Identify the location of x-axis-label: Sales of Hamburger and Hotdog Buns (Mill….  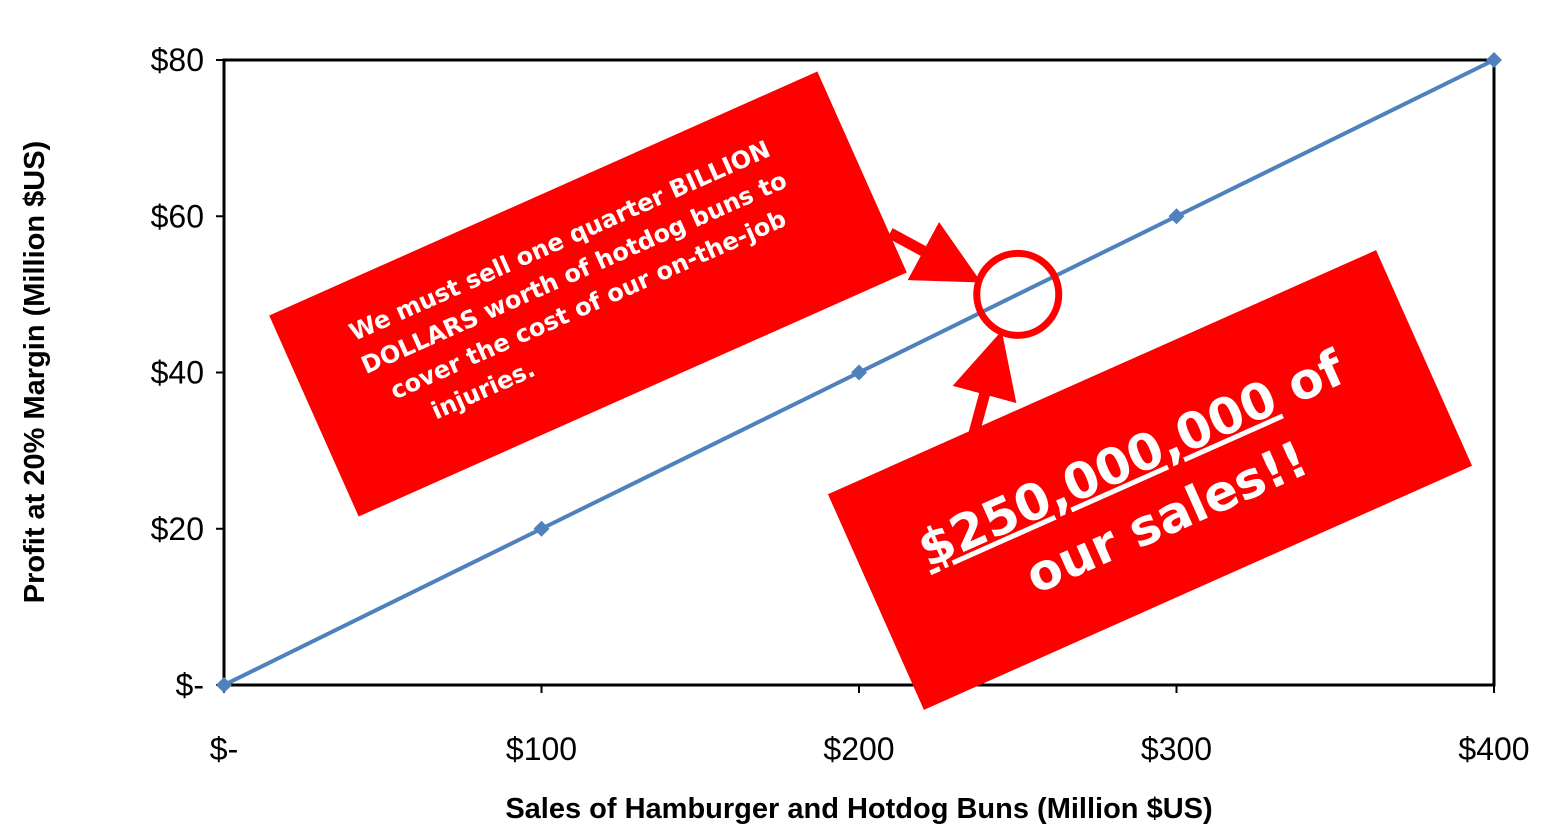
(858, 809).